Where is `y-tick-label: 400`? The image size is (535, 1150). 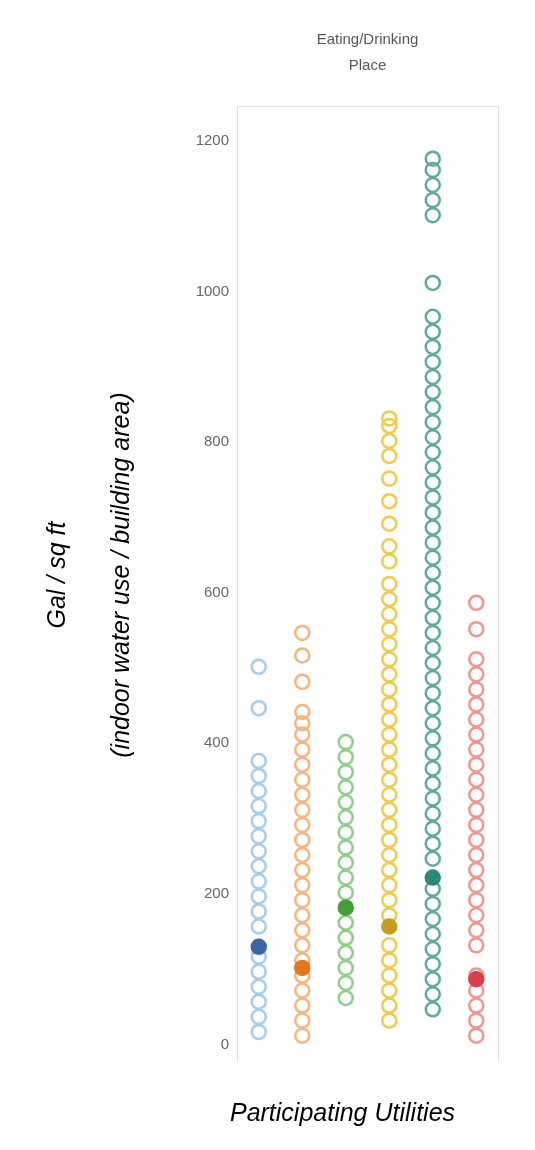 y-tick-label: 400 is located at coordinates (216, 742).